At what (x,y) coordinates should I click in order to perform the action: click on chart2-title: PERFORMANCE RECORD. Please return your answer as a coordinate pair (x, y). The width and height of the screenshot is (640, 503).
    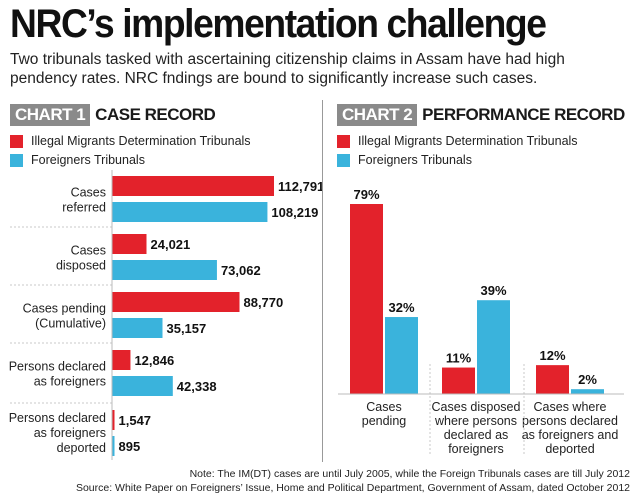
    Looking at the image, I should click on (523, 114).